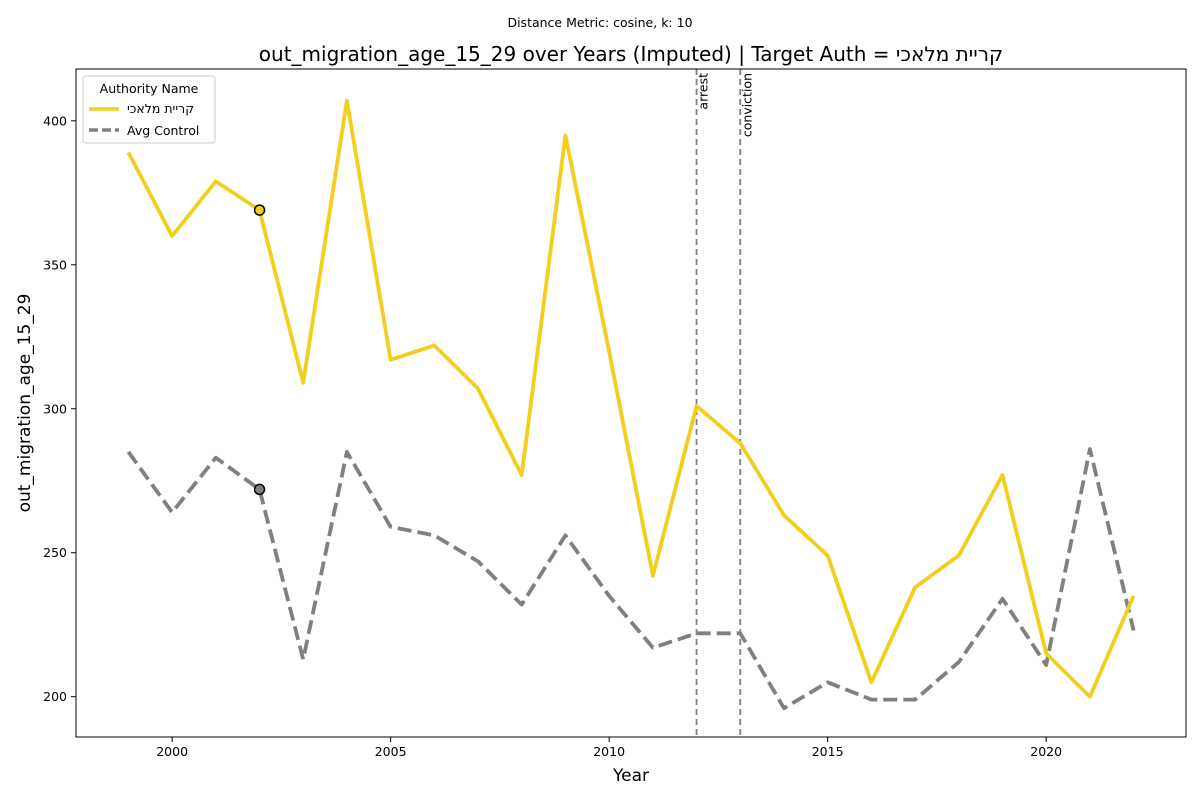 This screenshot has height=800, width=1200. What do you see at coordinates (55, 264) in the screenshot?
I see `y-tick-label: 350` at bounding box center [55, 264].